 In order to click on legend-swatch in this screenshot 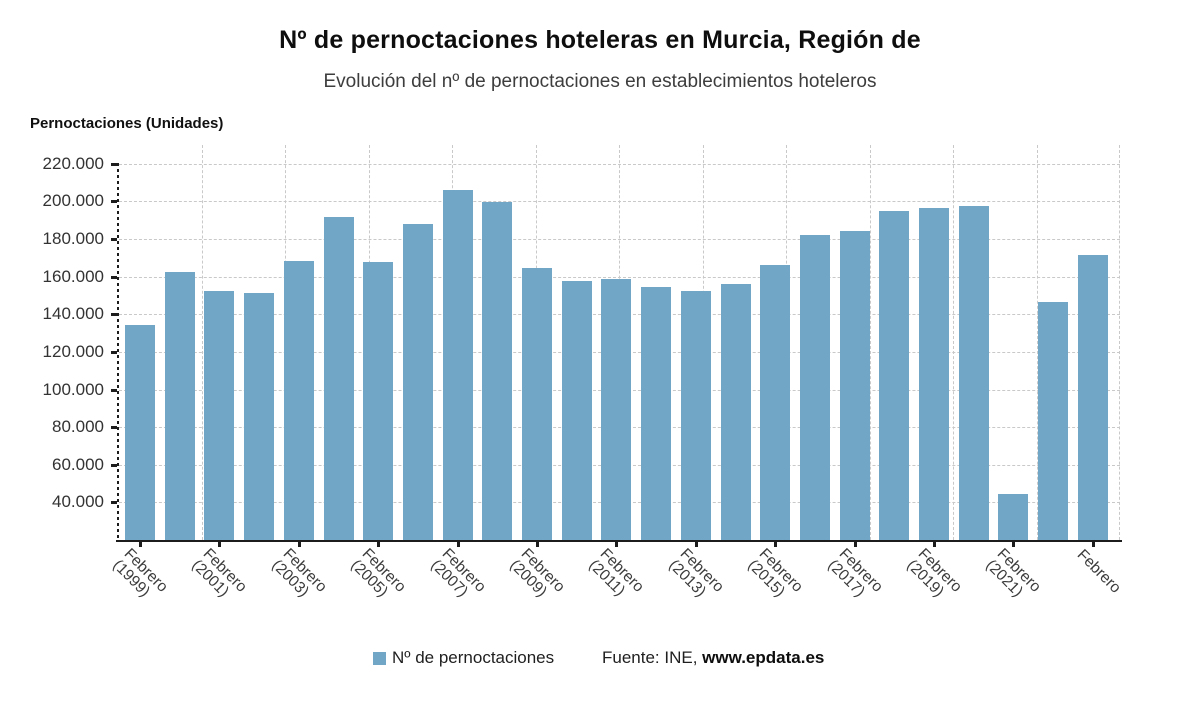, I will do `click(379, 658)`.